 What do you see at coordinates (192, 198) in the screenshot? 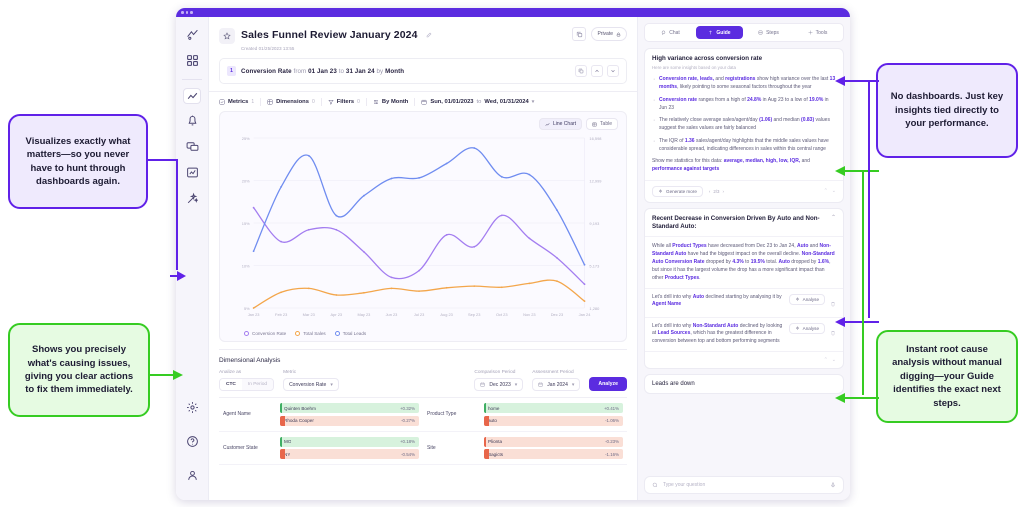
I see `magic-icon` at bounding box center [192, 198].